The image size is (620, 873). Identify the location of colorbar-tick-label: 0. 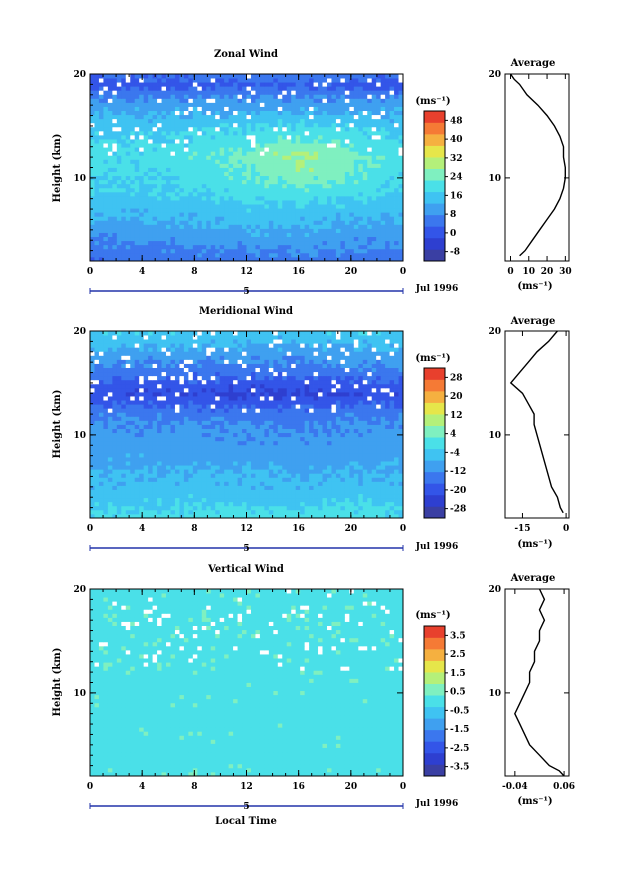
(453, 234).